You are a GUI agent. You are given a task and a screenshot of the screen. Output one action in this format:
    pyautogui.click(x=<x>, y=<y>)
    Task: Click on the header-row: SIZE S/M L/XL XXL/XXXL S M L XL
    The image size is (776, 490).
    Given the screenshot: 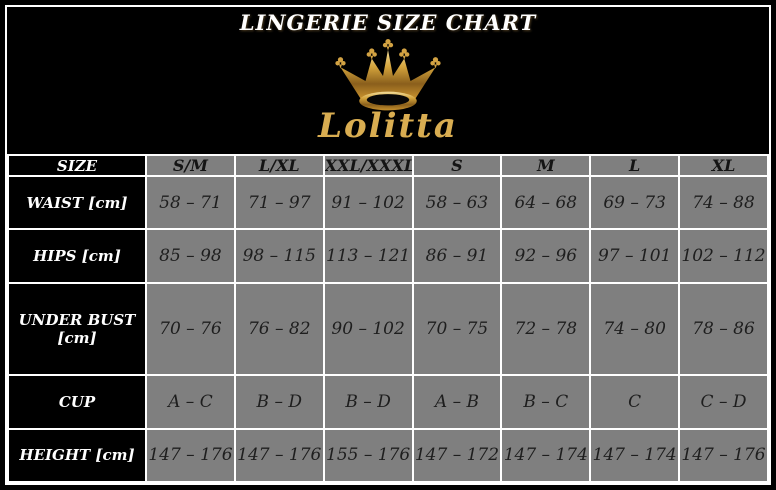 What is the action you would take?
    pyautogui.click(x=388, y=165)
    